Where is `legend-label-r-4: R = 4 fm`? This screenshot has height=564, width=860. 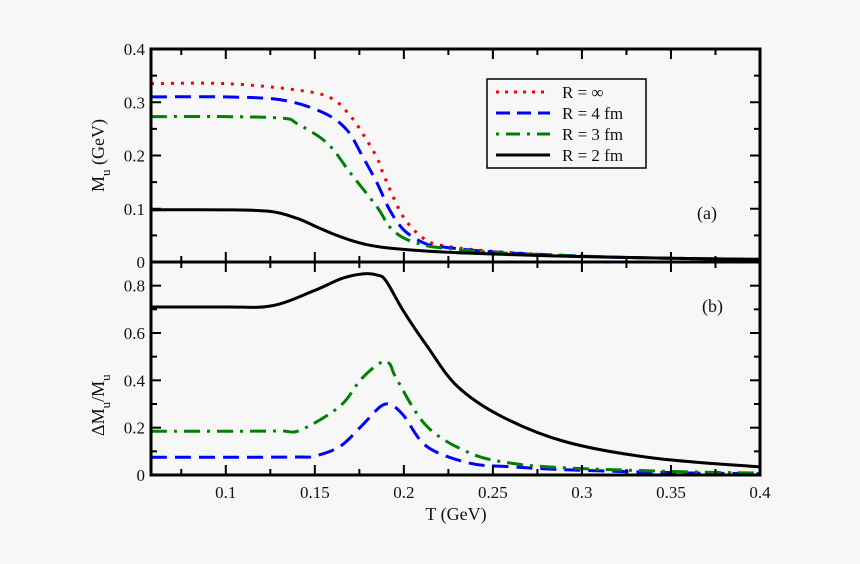 legend-label-r-4: R = 4 fm is located at coordinates (592, 113).